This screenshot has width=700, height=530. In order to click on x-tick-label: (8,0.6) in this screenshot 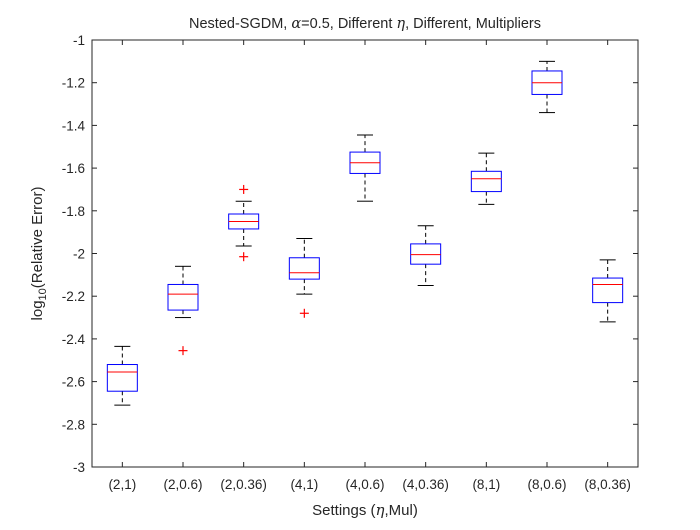, I will do `click(546, 484)`.